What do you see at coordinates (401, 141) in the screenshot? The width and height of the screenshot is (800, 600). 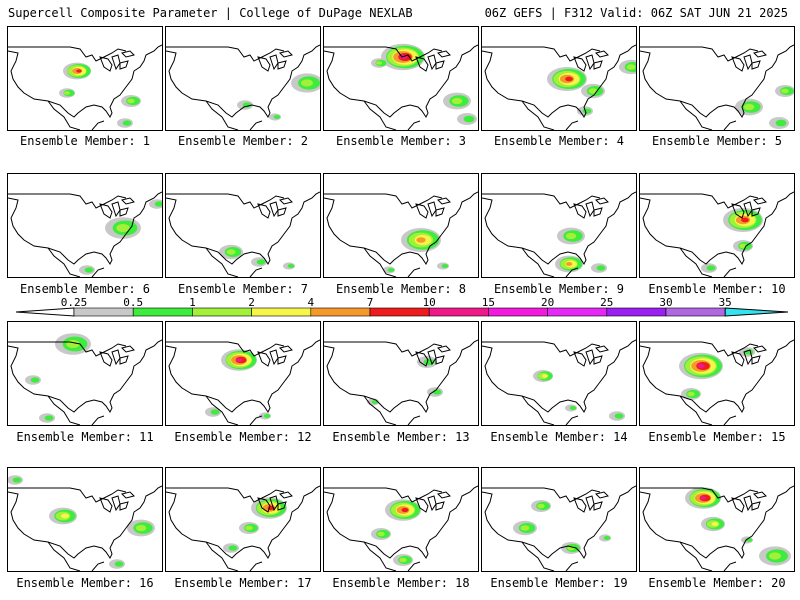 I see `ensemble-member-label: Ensemble Member: 3` at bounding box center [401, 141].